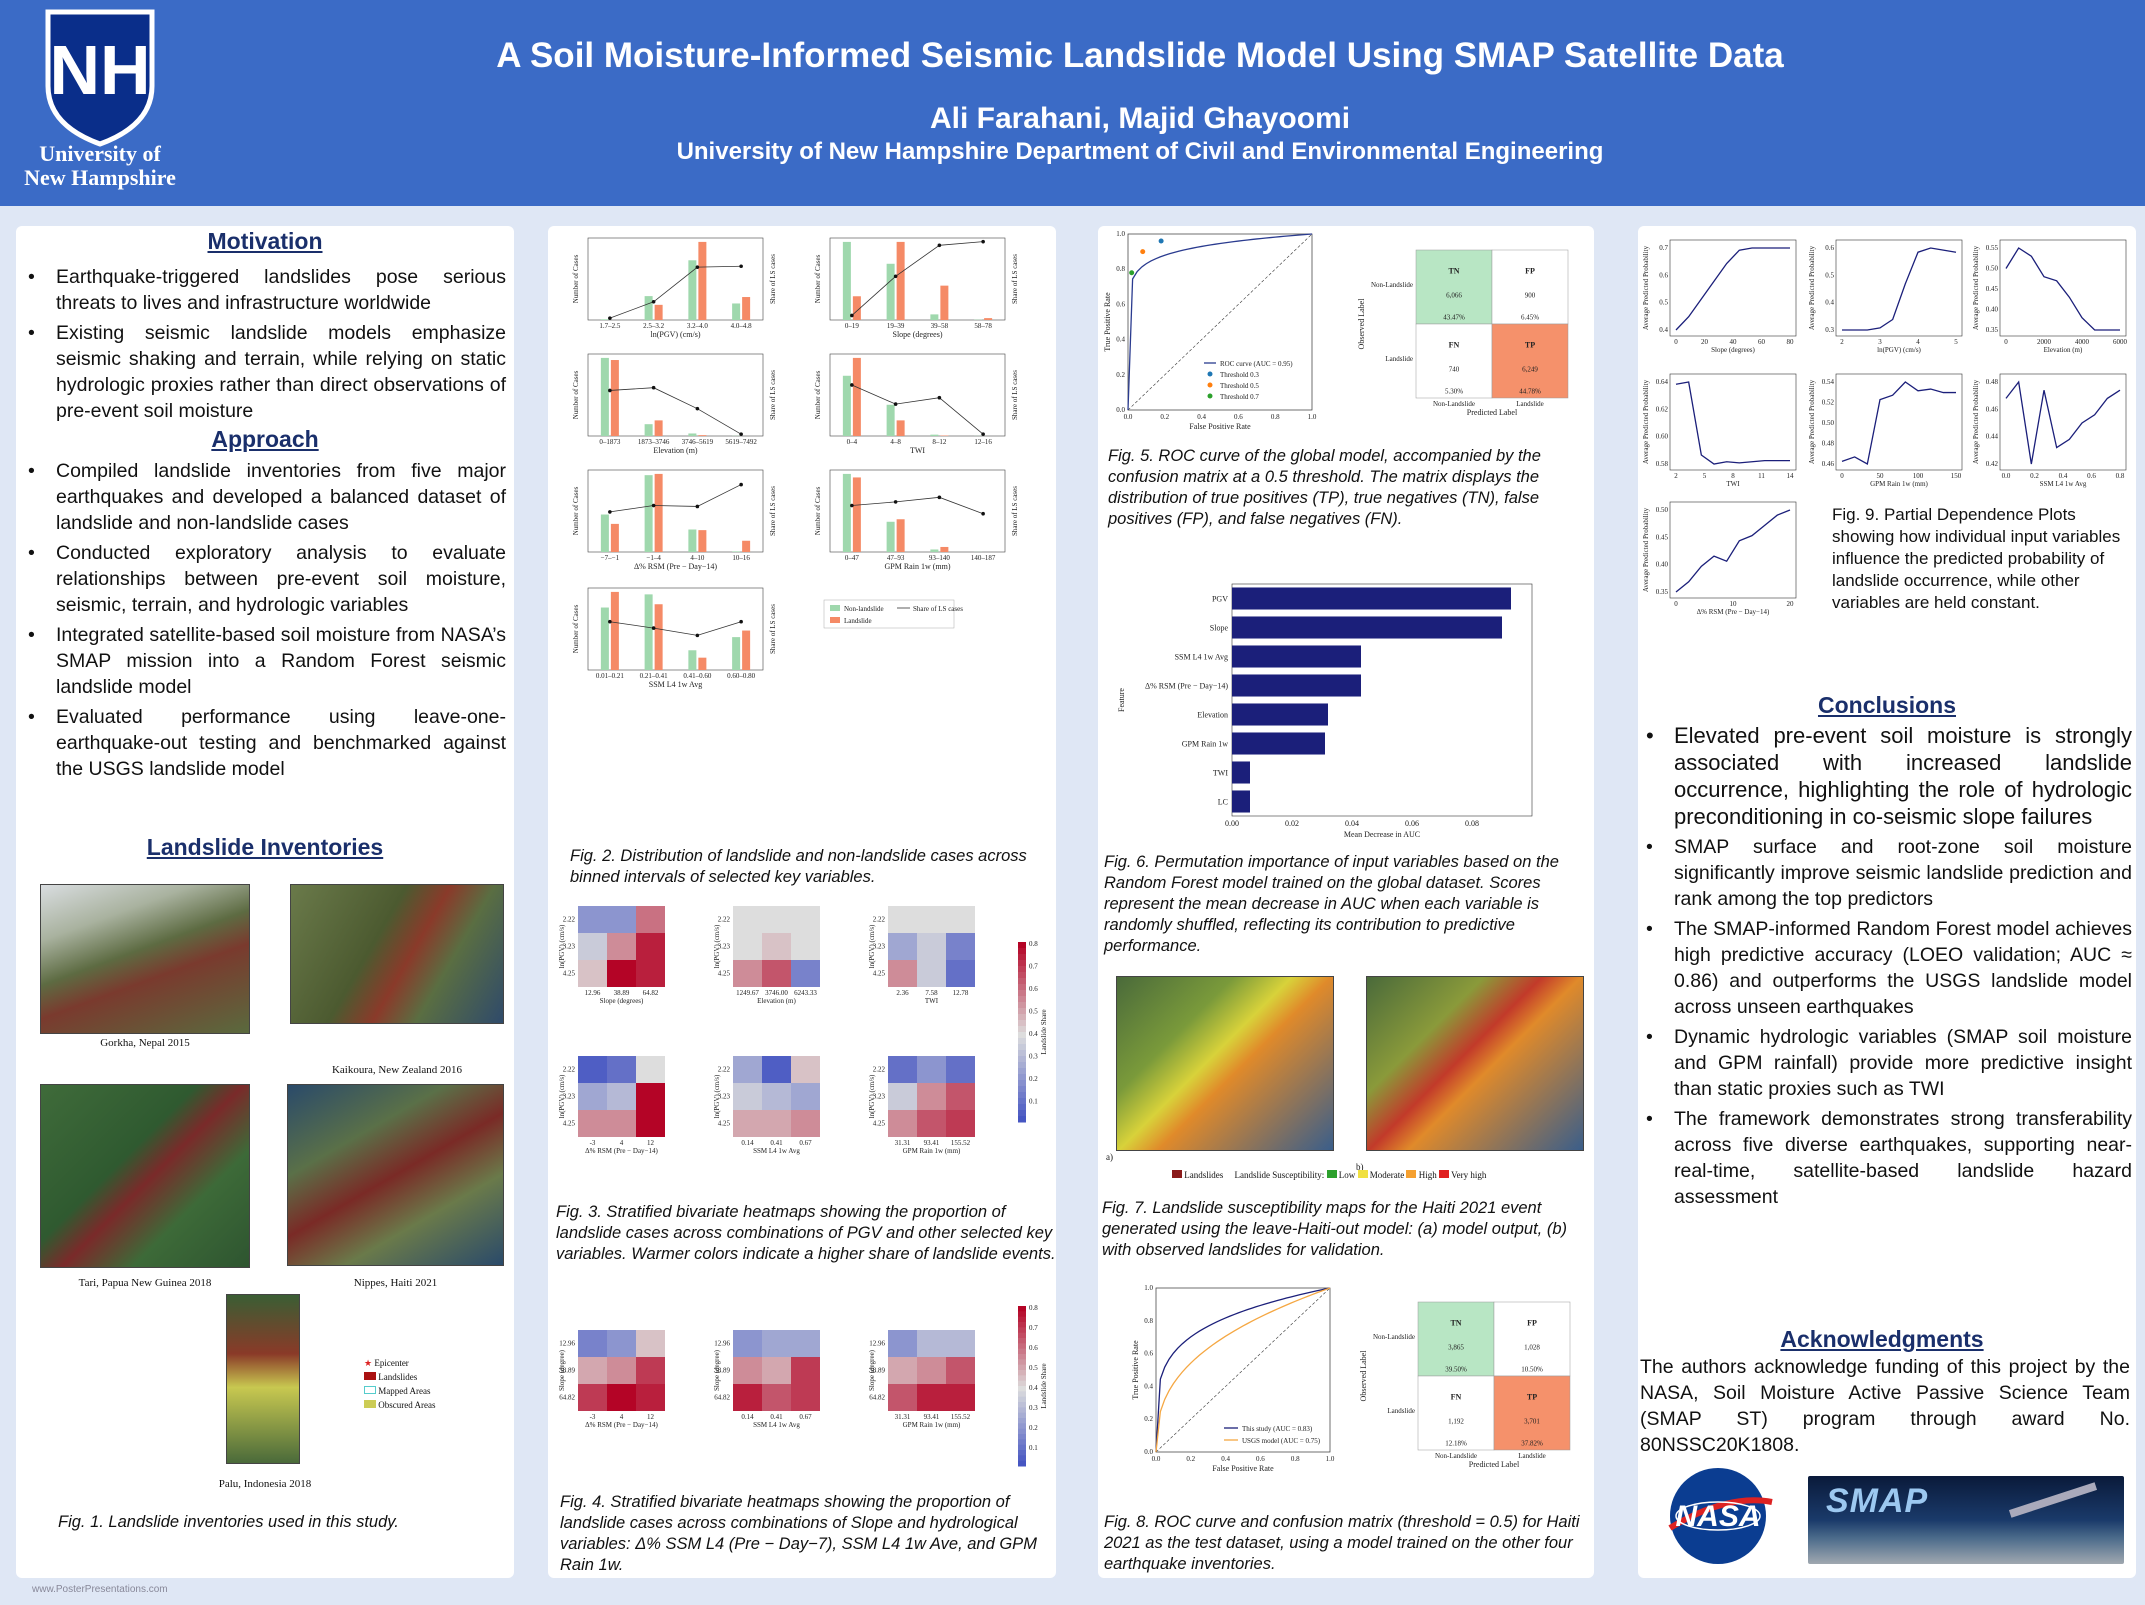 The width and height of the screenshot is (2145, 1605). What do you see at coordinates (1733, 484) in the screenshot?
I see `fig9-xlabel: TWI` at bounding box center [1733, 484].